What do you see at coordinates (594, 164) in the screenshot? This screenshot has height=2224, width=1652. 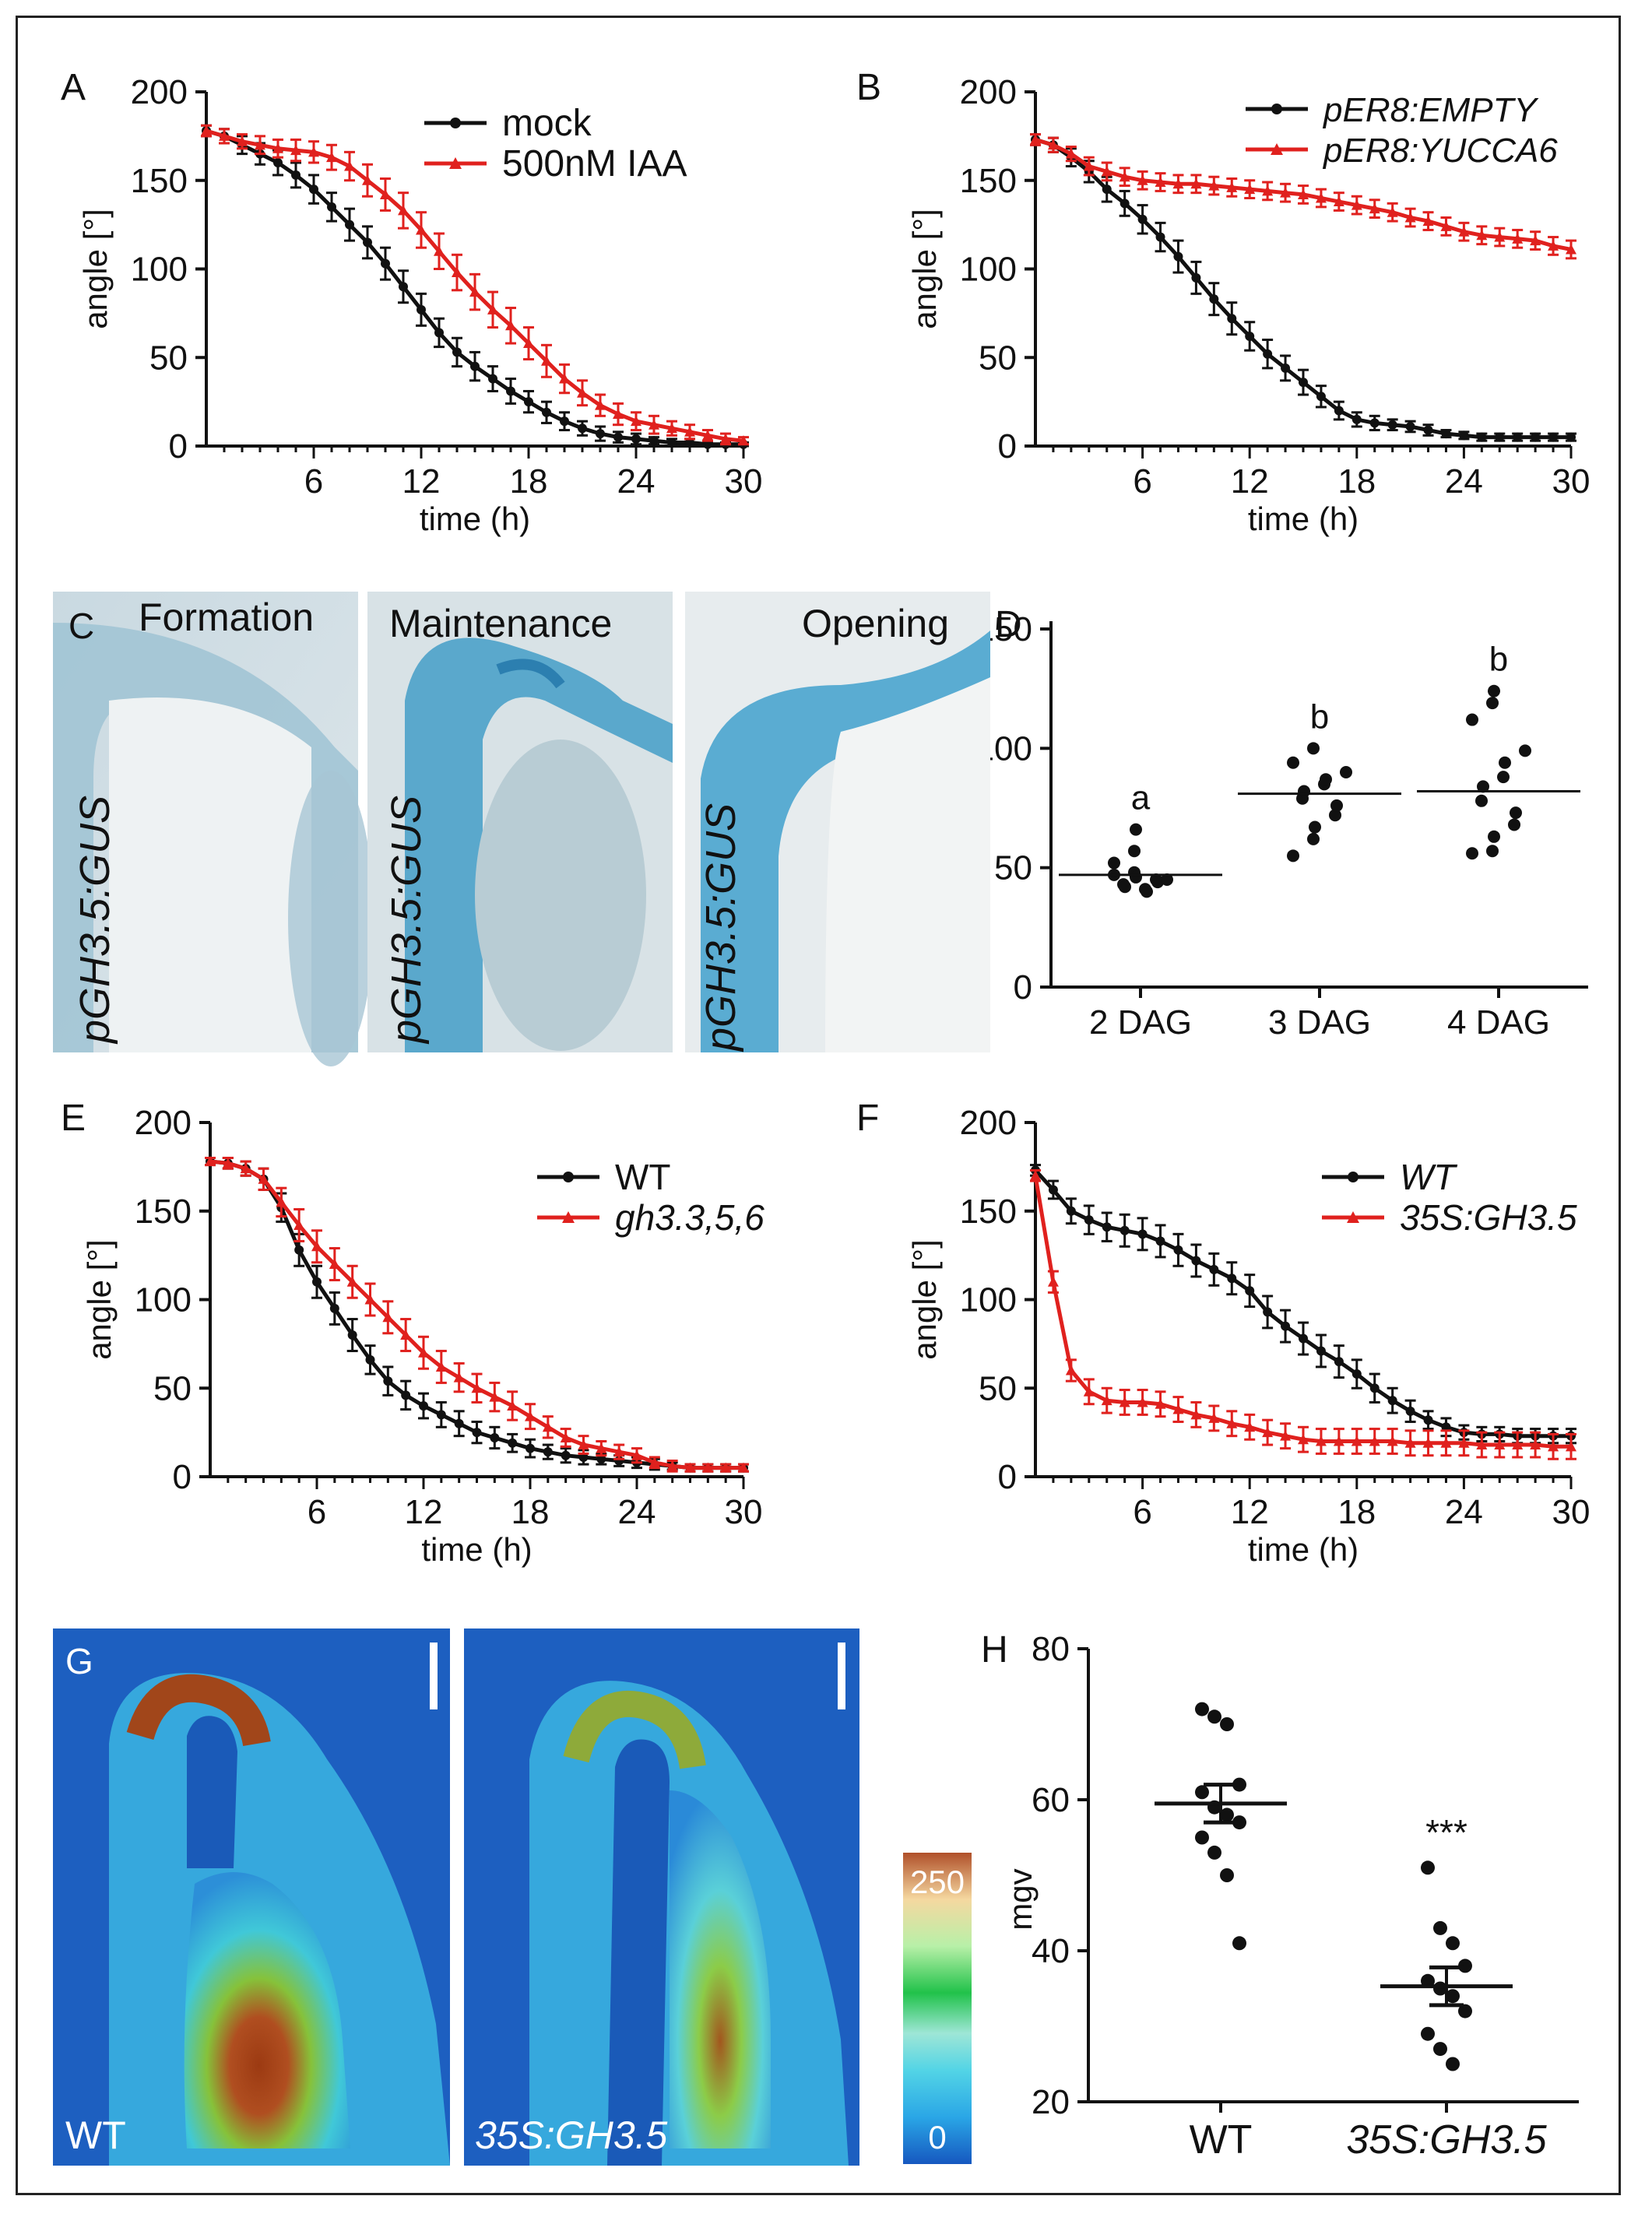 I see `legend-label: 500nM IAA` at bounding box center [594, 164].